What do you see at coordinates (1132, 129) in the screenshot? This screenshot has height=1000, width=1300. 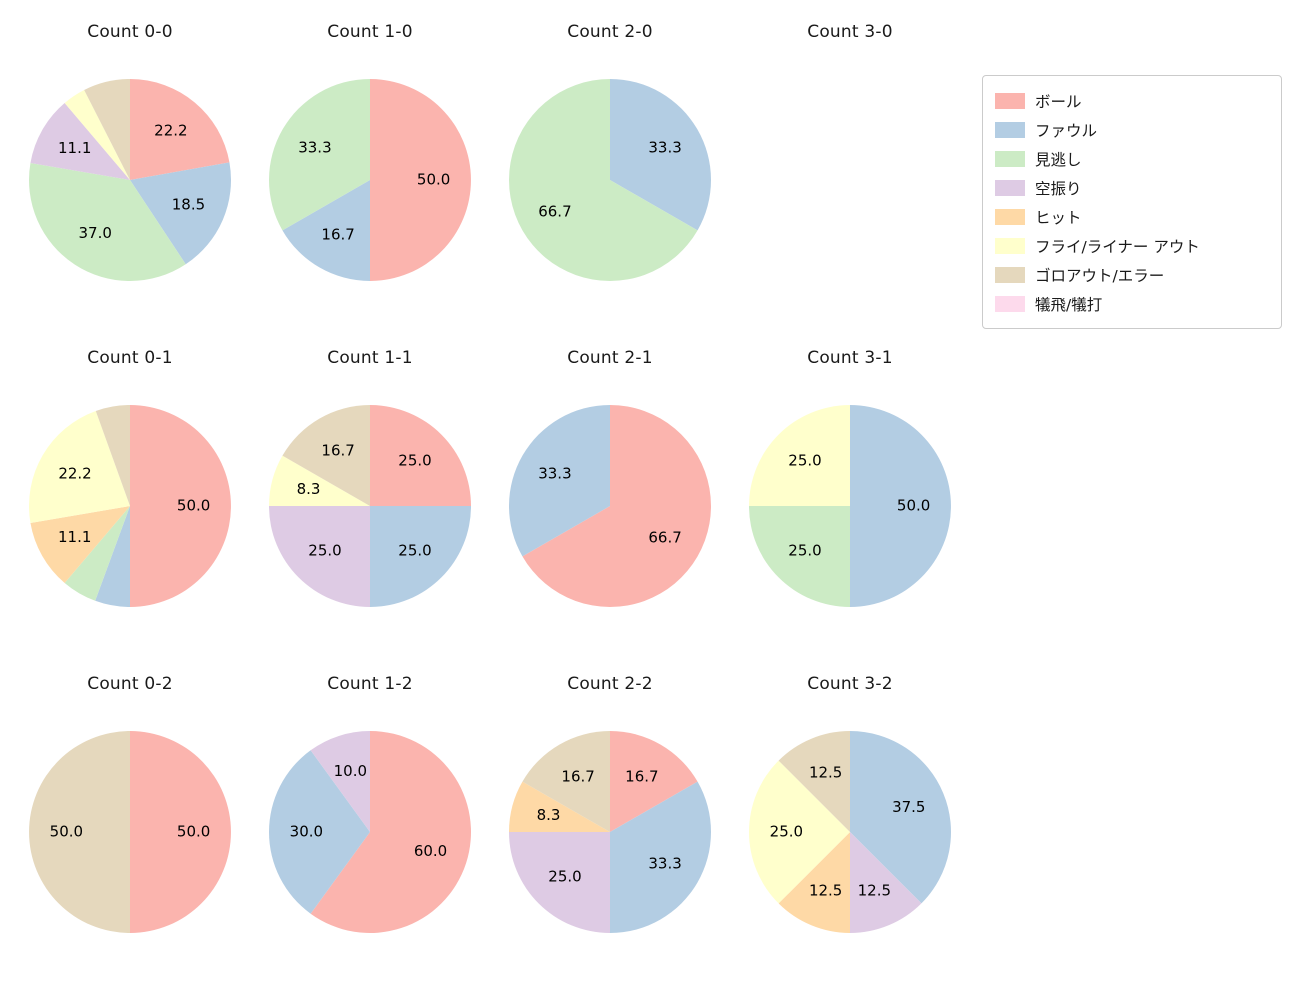 I see `legend-item: ファウル` at bounding box center [1132, 129].